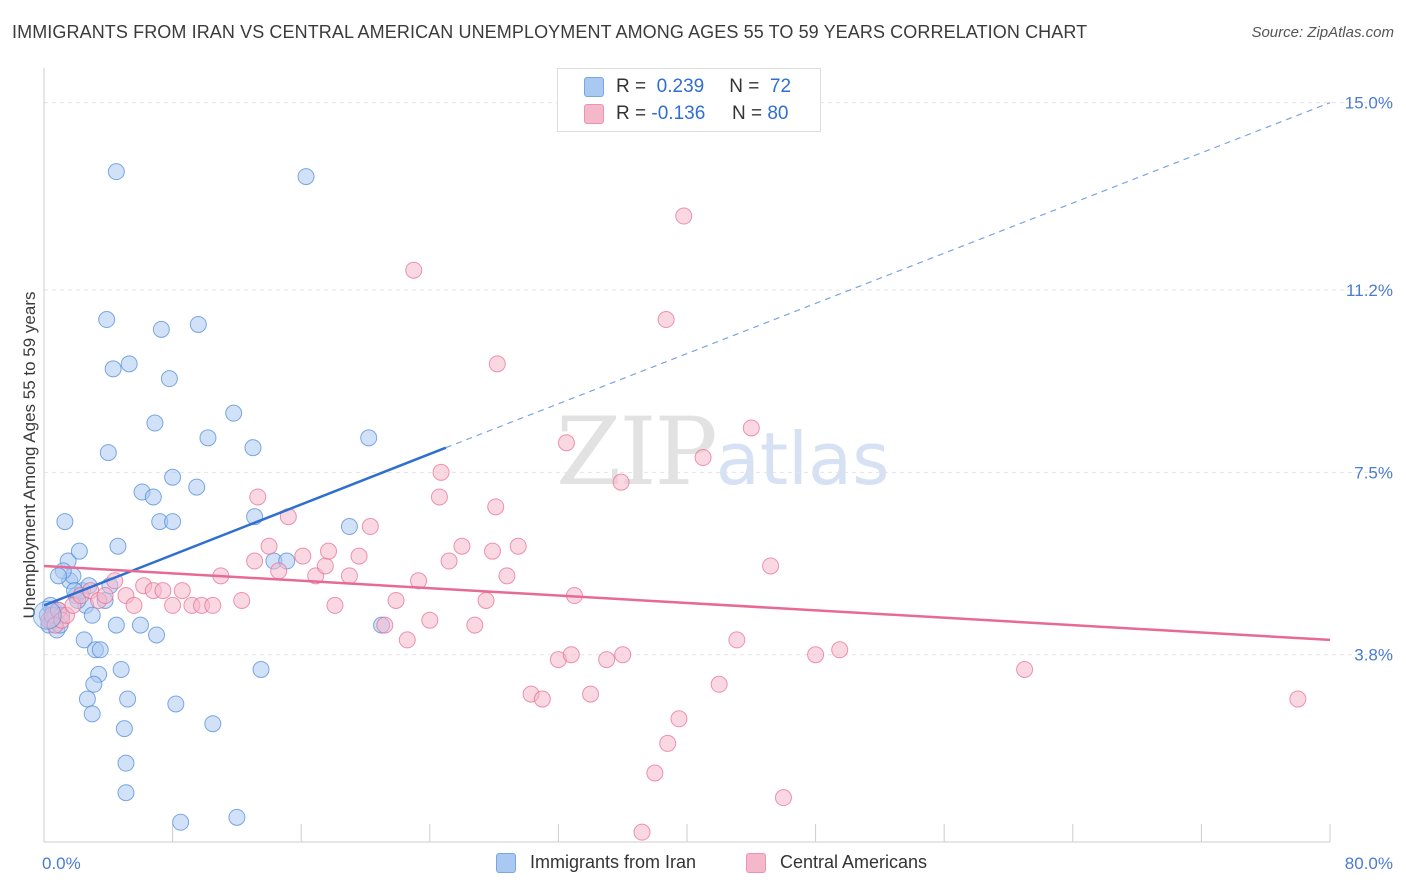 The image size is (1406, 892). I want to click on legend-r-value: -0.136, so click(678, 113).